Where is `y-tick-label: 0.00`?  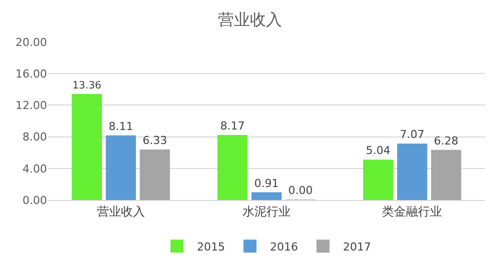
y-tick-label: 0.00 is located at coordinates (34, 200).